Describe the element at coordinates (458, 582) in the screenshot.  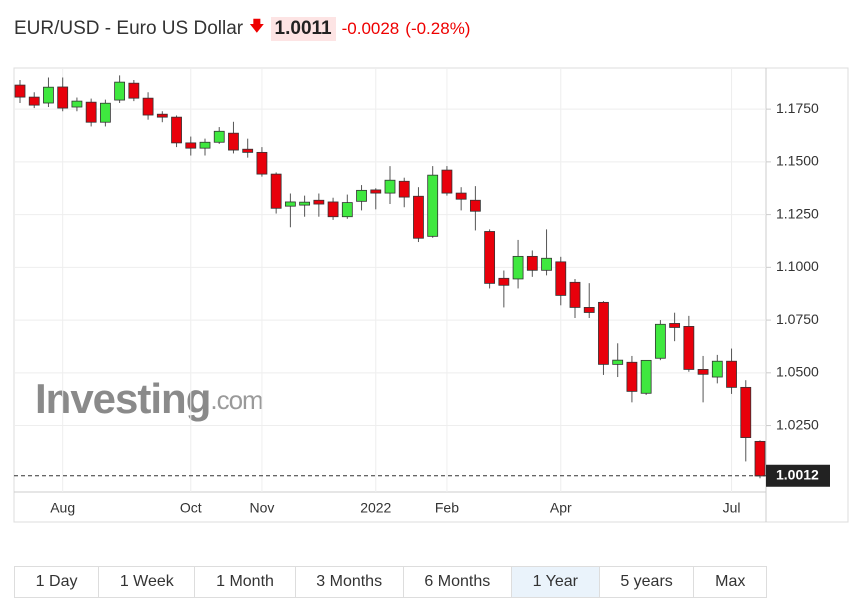
I see `range-button: 6 Months` at that location.